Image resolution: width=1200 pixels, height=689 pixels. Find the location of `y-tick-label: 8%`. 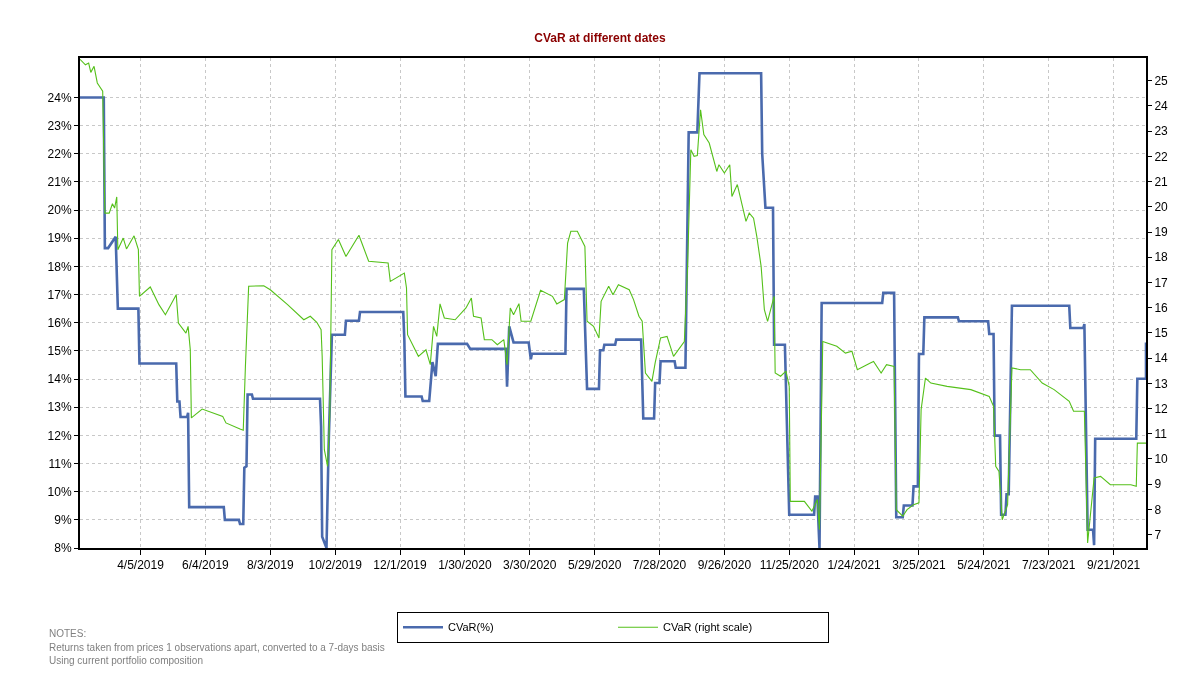

y-tick-label: 8% is located at coordinates (63, 548).